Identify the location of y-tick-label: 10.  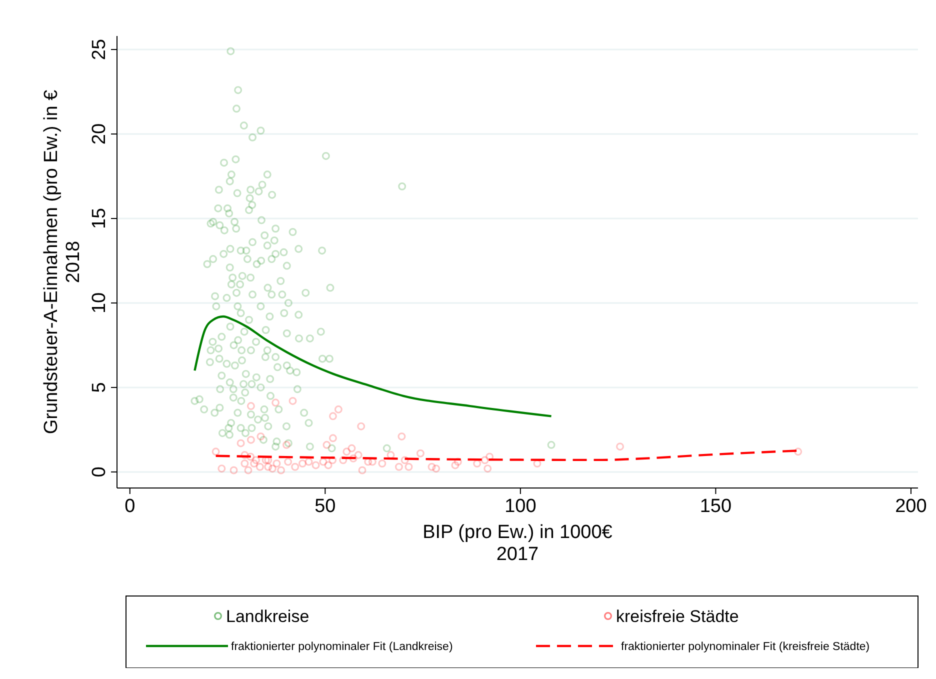
(99, 303).